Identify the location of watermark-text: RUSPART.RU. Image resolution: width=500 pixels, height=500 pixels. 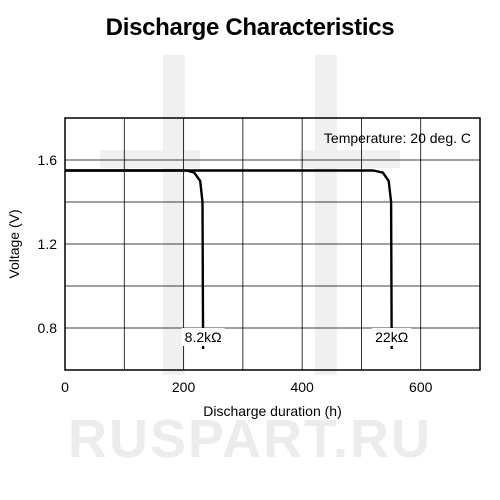
(249, 439).